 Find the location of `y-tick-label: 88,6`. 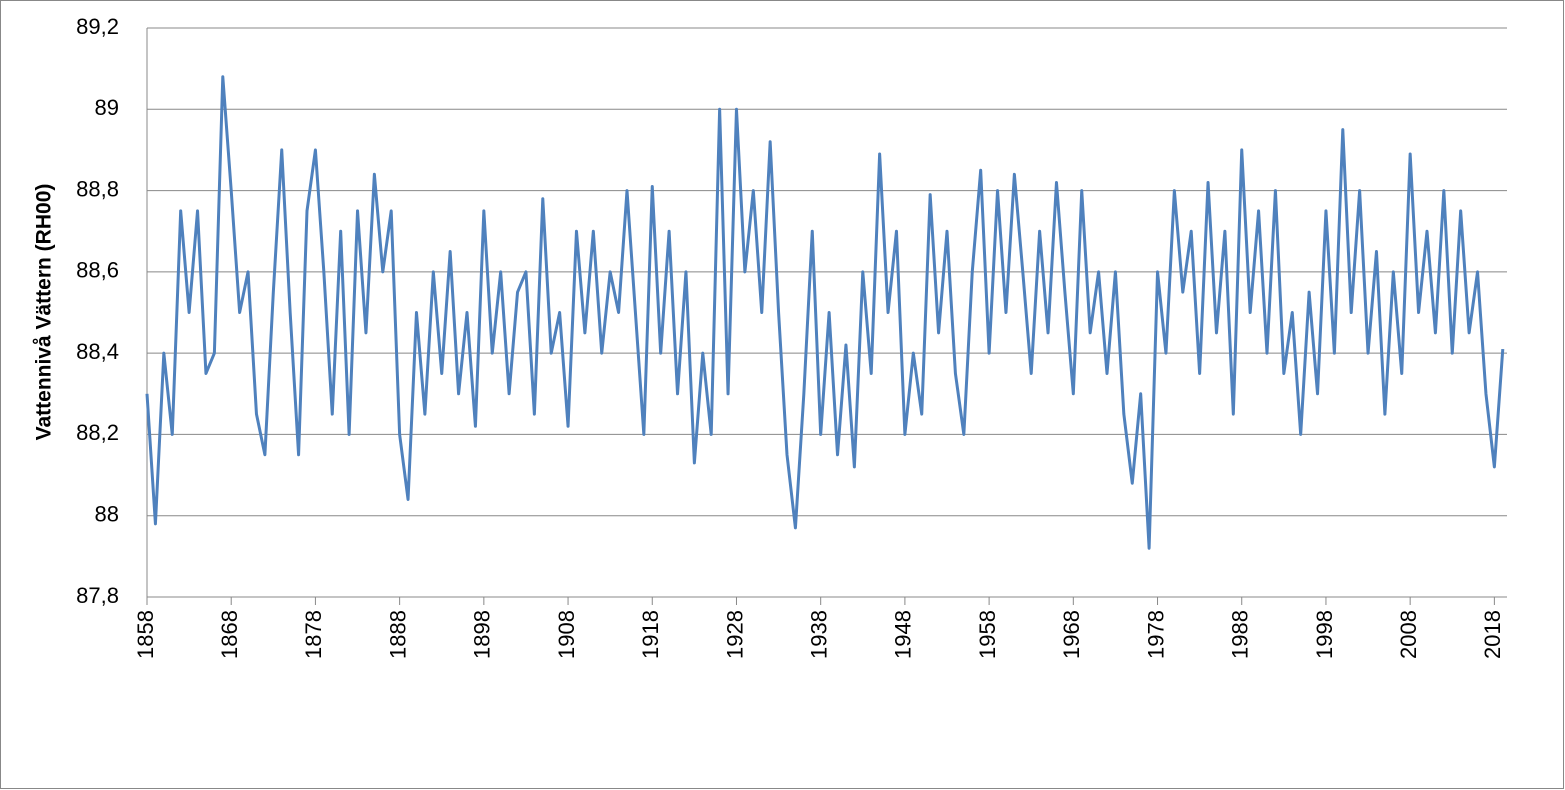

y-tick-label: 88,6 is located at coordinates (97, 270).